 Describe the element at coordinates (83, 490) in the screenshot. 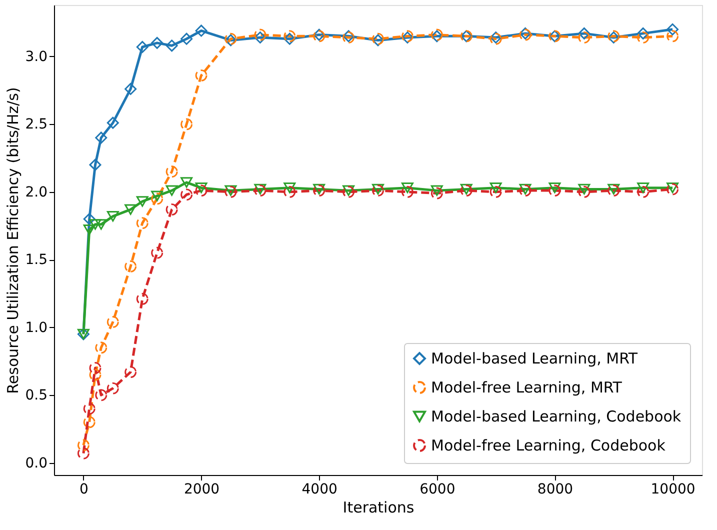

I see `x-tick-label: 0` at that location.